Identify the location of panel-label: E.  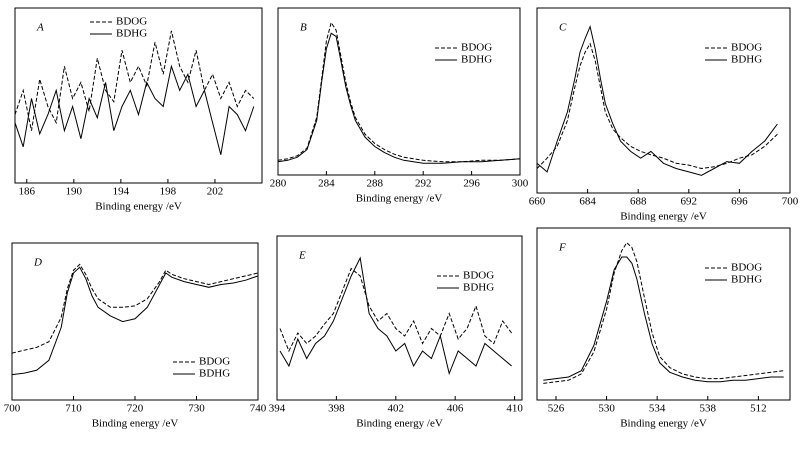
(302, 256).